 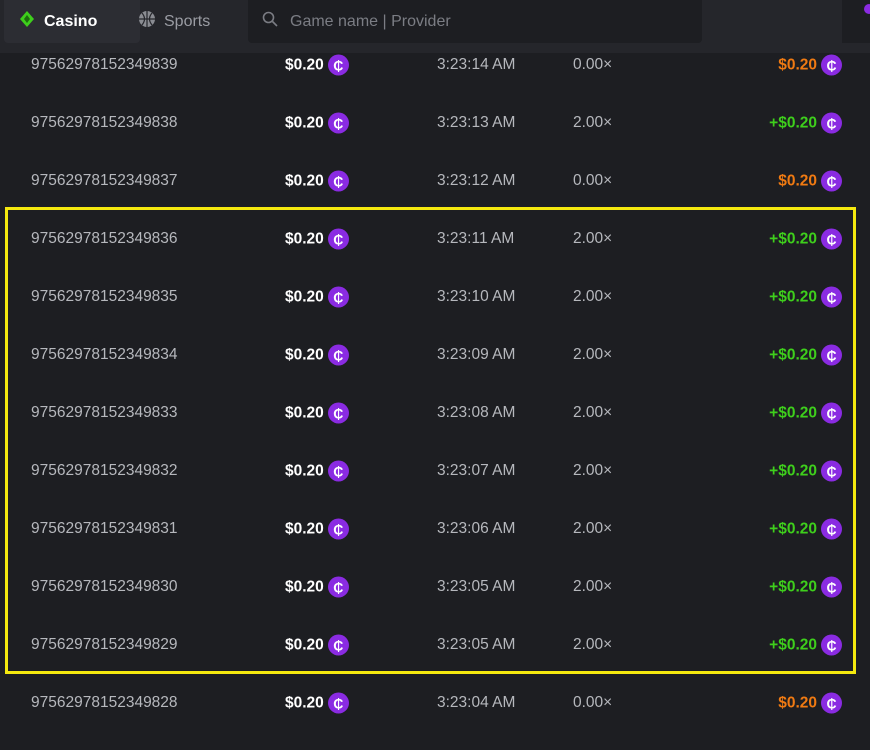 What do you see at coordinates (476, 64) in the screenshot?
I see `bet-time: 3:23:14 AM` at bounding box center [476, 64].